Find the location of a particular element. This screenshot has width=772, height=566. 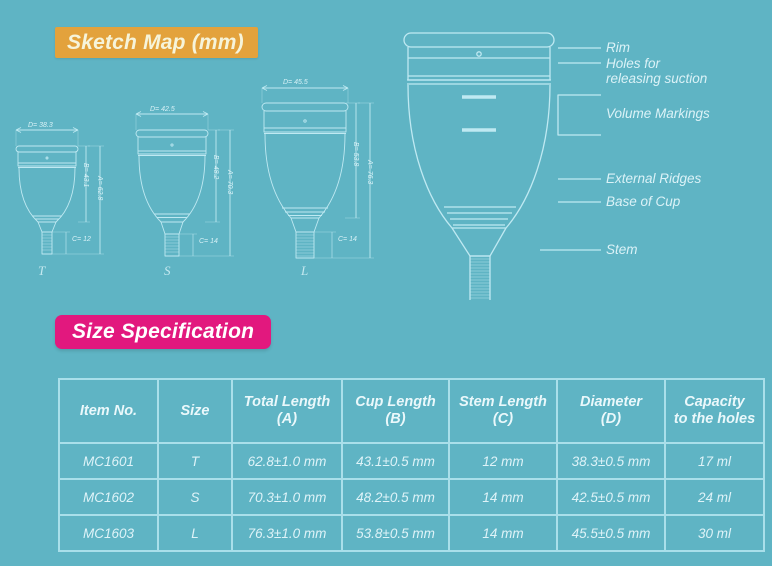

cell-cup-length: 48.2±0.5 mm is located at coordinates (395, 497).